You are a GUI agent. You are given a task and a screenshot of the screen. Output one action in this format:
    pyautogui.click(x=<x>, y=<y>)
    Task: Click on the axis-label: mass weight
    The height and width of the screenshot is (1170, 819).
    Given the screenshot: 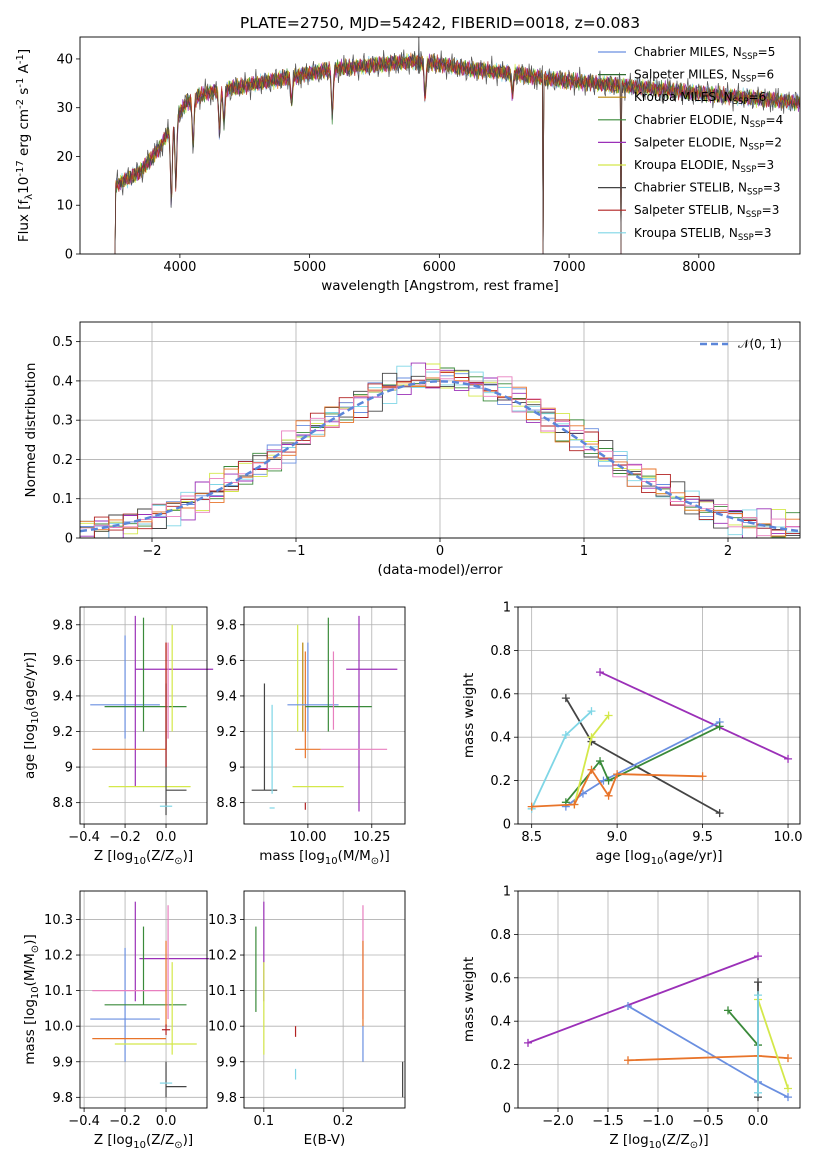 What is the action you would take?
    pyautogui.click(x=469, y=999)
    